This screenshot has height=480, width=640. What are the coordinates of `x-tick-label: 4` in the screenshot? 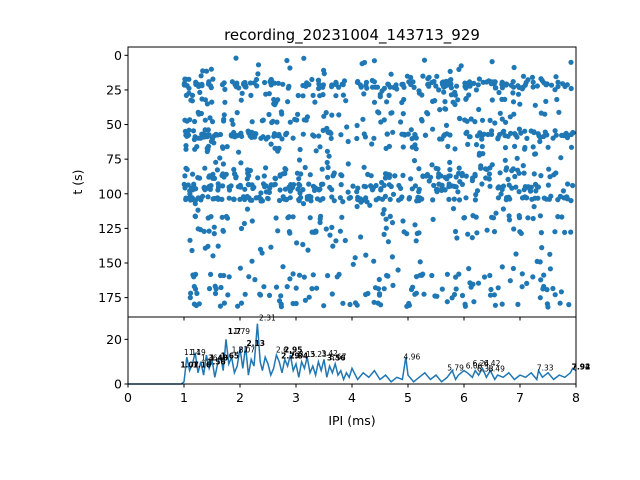 It's located at (352, 397).